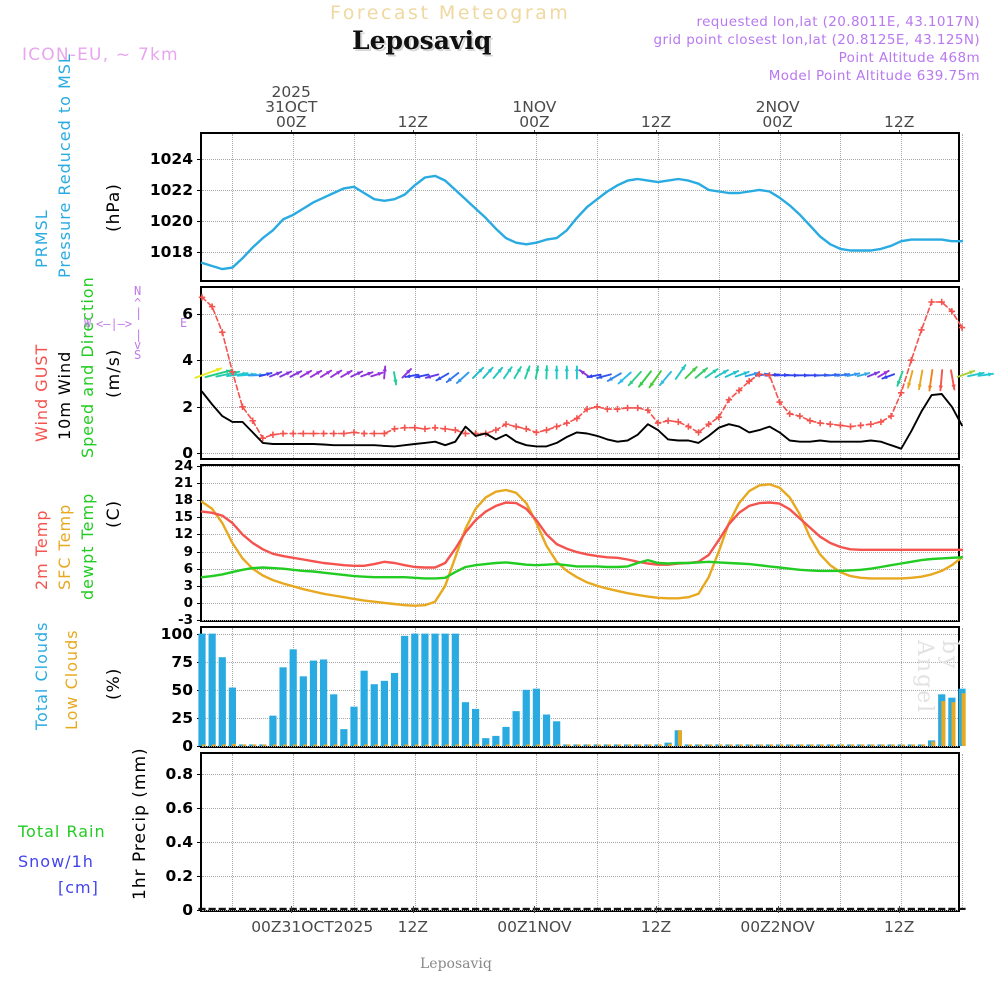  Describe the element at coordinates (141, 324) in the screenshot. I see `wind-compass-legend: N ^ | <—|—> | v S W E` at that location.